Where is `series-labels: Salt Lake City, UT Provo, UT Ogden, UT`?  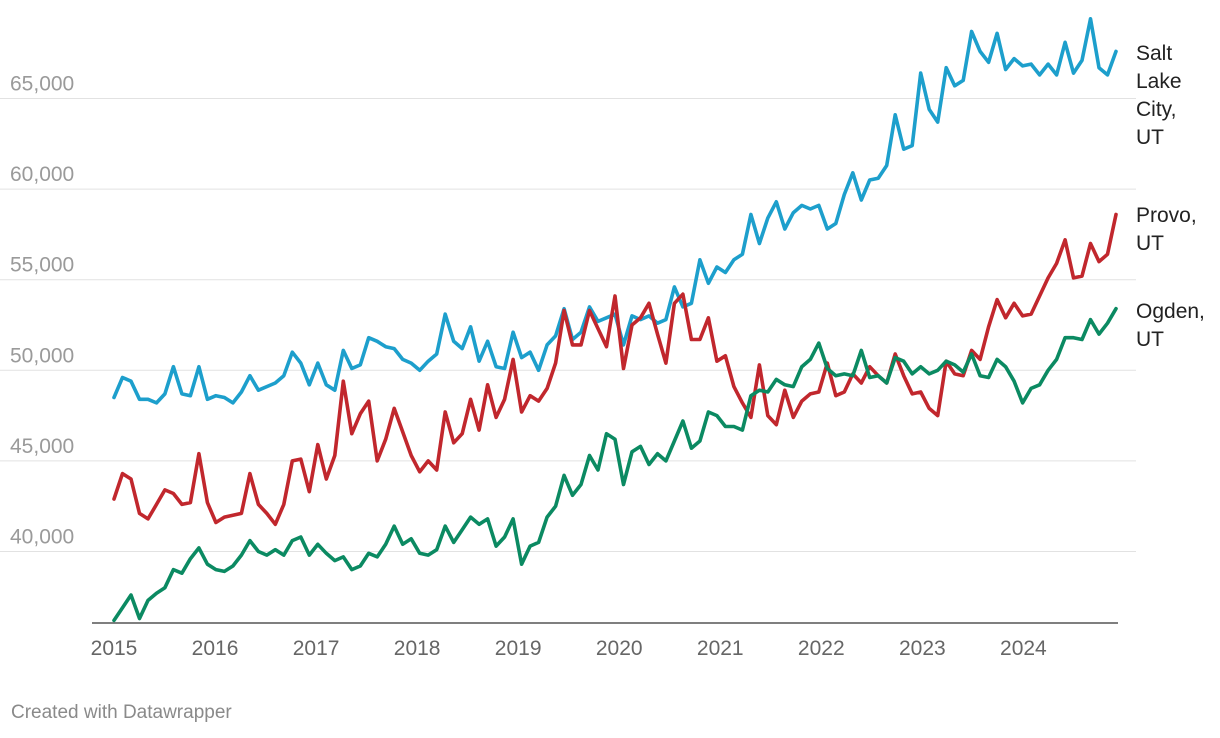
series-labels: Salt Lake City, UT Provo, UT Ogden, UT is located at coordinates (1170, 196).